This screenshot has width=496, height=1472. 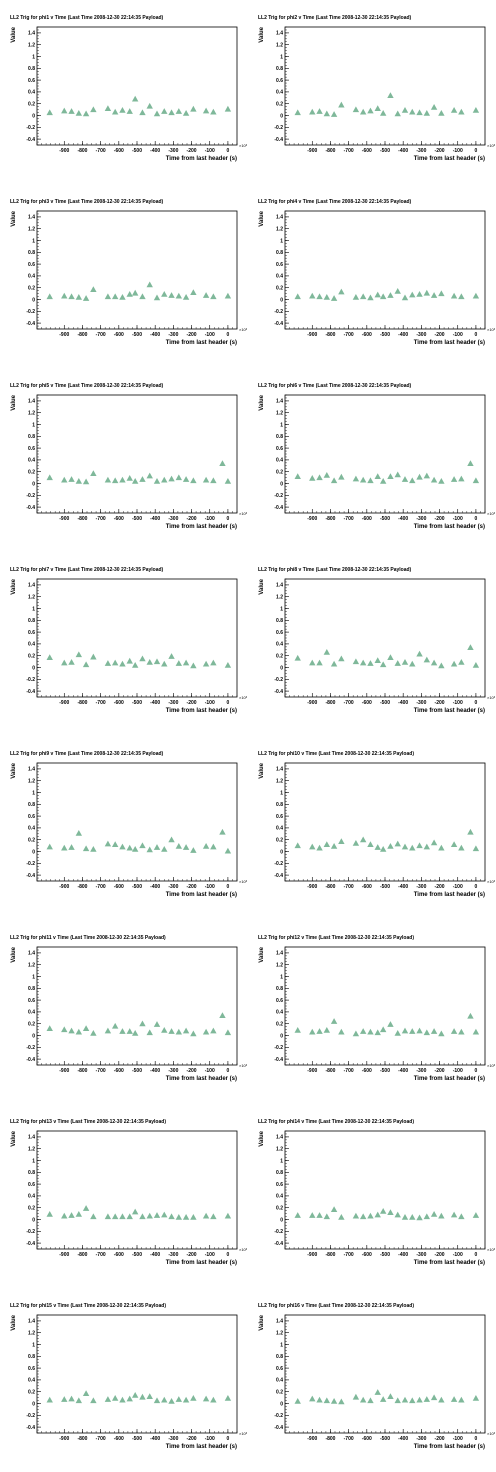 I want to click on x-tick-label: -900, so click(x=64, y=335).